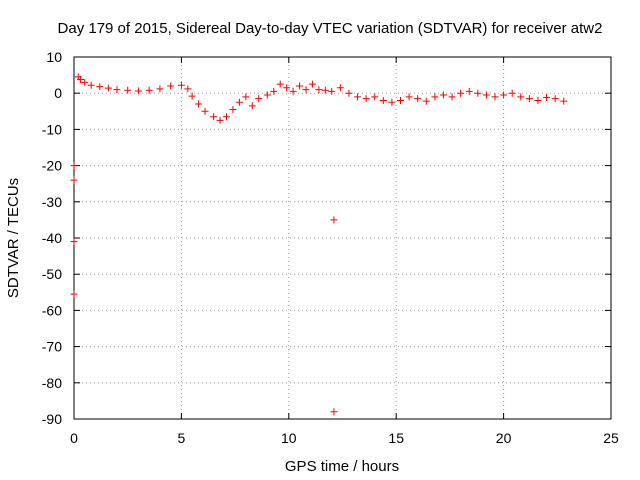 This screenshot has width=640, height=480. Describe the element at coordinates (504, 438) in the screenshot. I see `x-tick-label: 20` at that location.